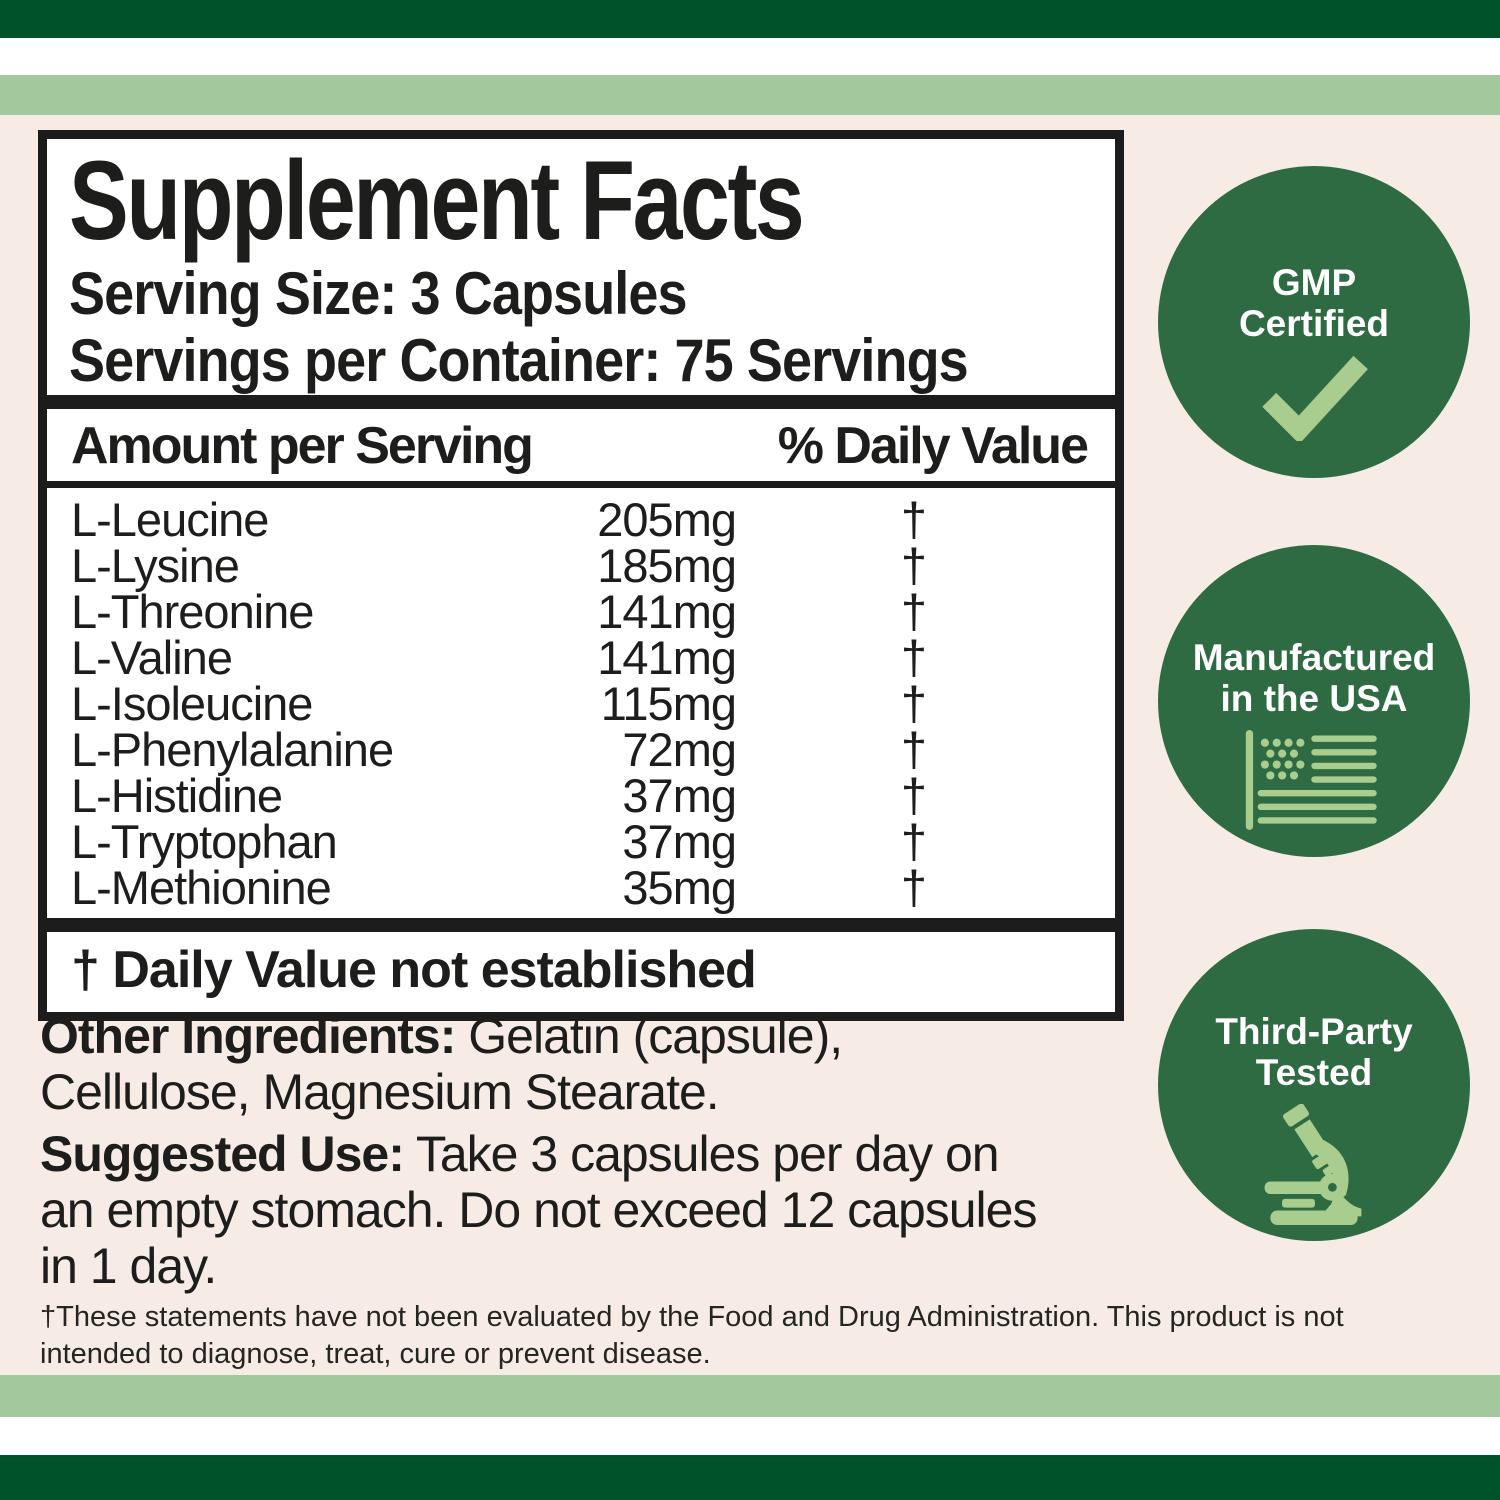  What do you see at coordinates (1314, 399) in the screenshot?
I see `checkmark-icon` at bounding box center [1314, 399].